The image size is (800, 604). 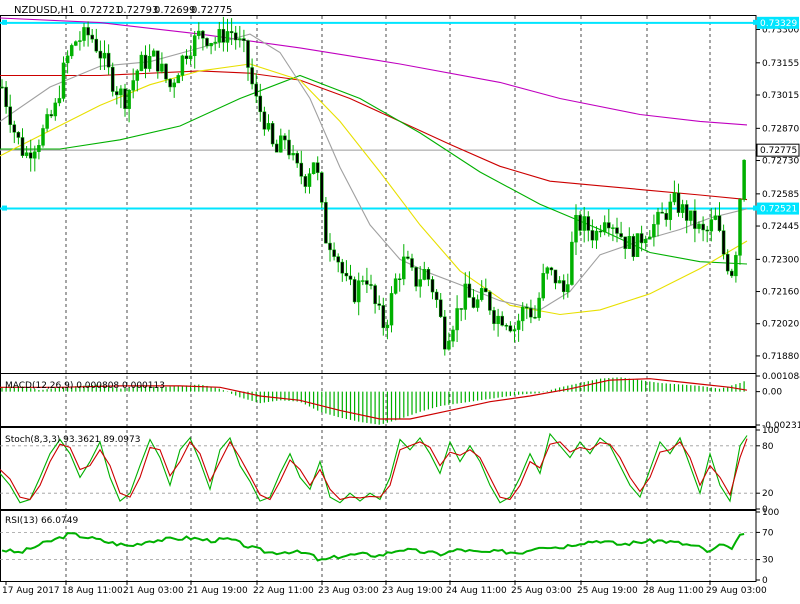 What do you see at coordinates (378, 400) in the screenshot?
I see `panel-frame-macd` at bounding box center [378, 400].